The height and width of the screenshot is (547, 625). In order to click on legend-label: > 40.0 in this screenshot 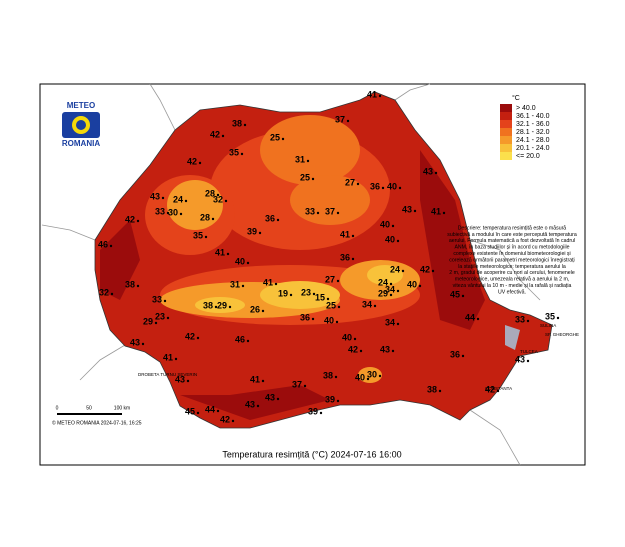, I will do `click(526, 108)`.